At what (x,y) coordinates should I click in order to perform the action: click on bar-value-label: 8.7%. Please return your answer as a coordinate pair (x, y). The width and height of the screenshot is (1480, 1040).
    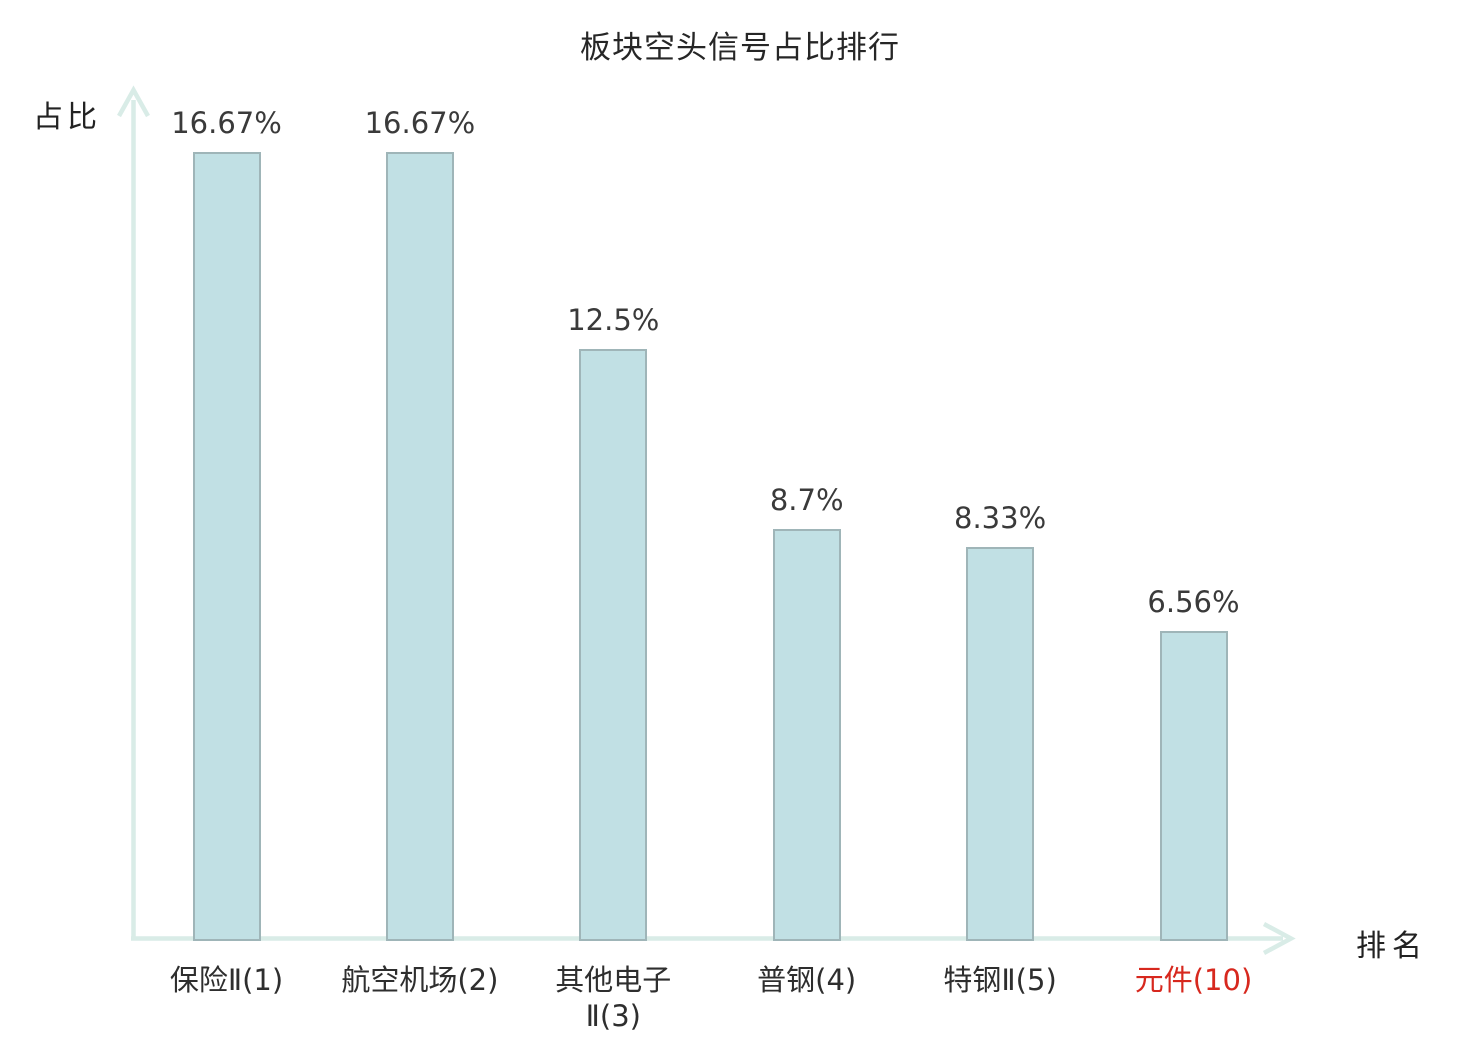
    Looking at the image, I should click on (806, 500).